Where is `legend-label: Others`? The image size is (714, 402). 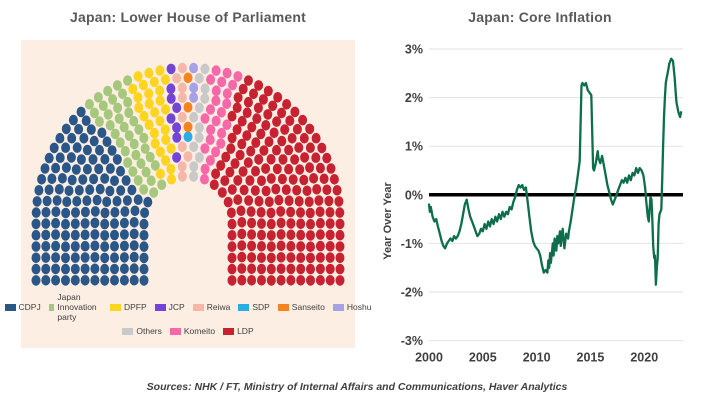 legend-label: Others is located at coordinates (149, 331).